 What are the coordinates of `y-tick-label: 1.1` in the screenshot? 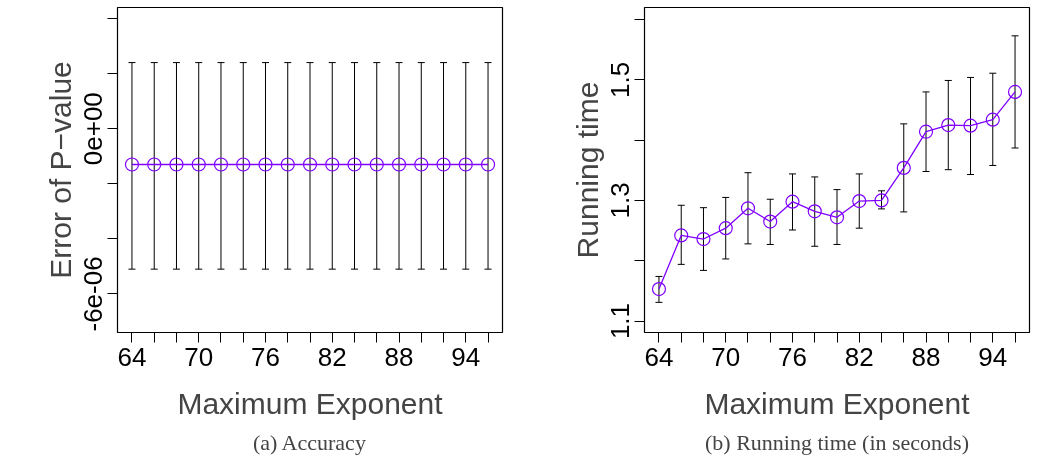 It's located at (620, 321).